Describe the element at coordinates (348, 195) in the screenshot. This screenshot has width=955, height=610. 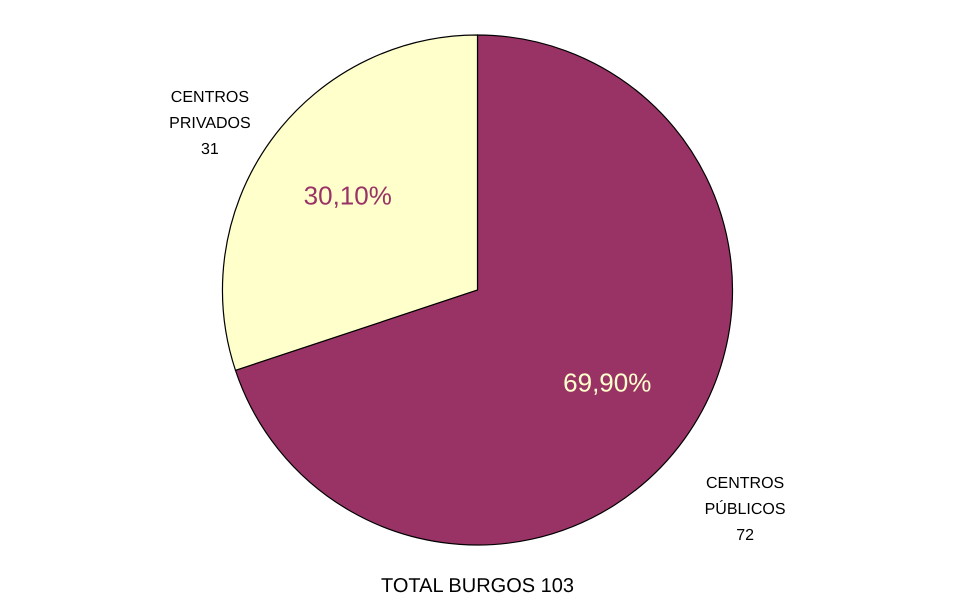
I see `data-label: 30,10%` at that location.